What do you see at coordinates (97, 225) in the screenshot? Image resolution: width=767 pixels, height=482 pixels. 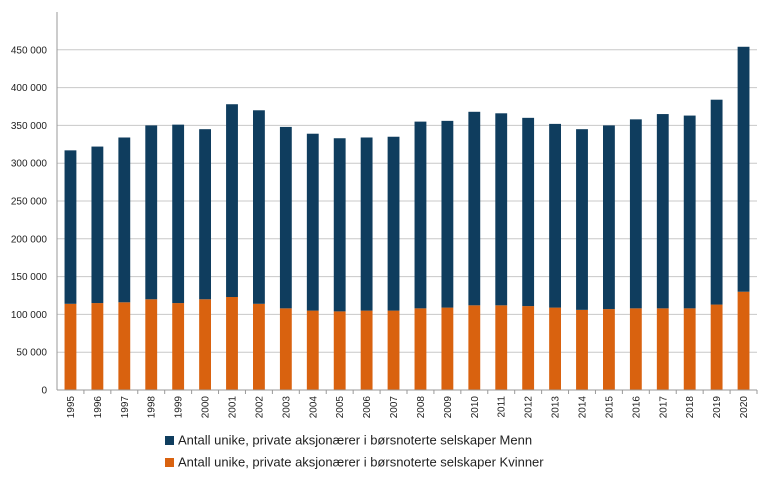 I see `bar-menn-1996` at bounding box center [97, 225].